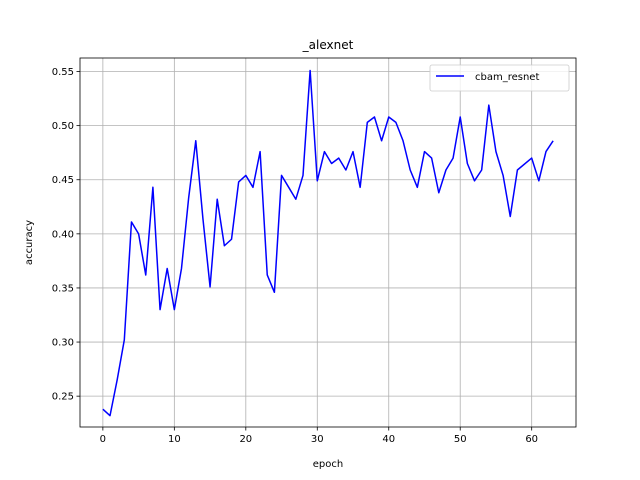 This screenshot has width=640, height=480. I want to click on x-tick-label: 0, so click(103, 439).